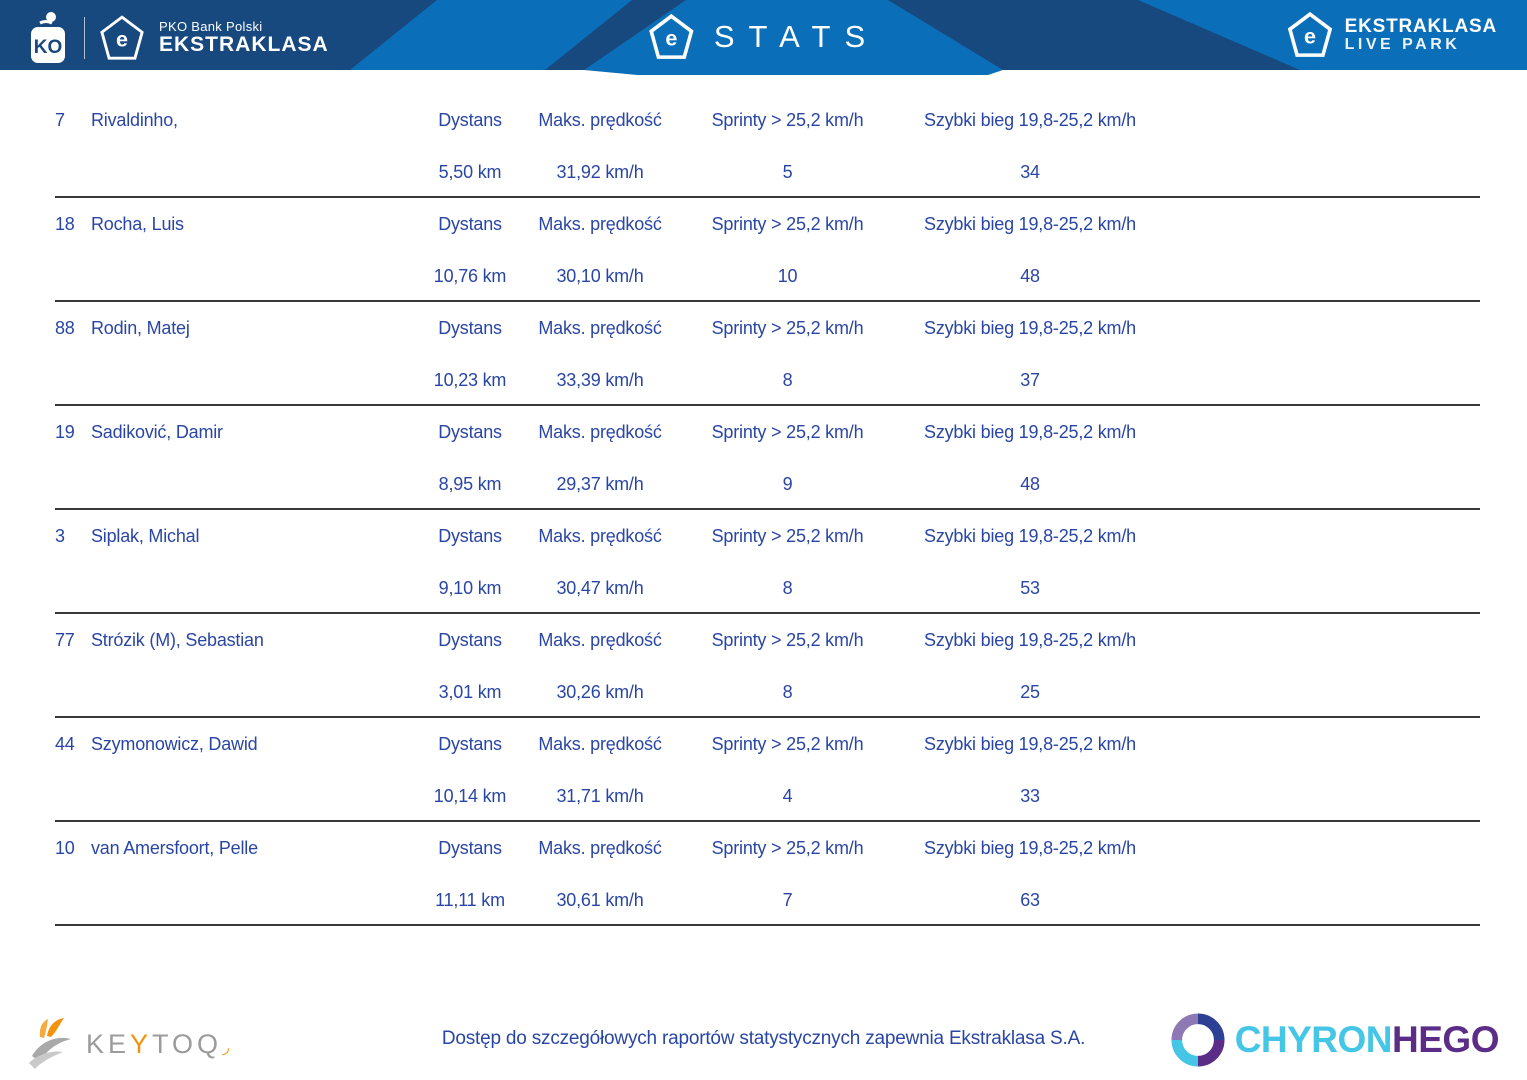 This screenshot has width=1527, height=1080. What do you see at coordinates (787, 171) in the screenshot?
I see `value-sprinty: 5` at bounding box center [787, 171].